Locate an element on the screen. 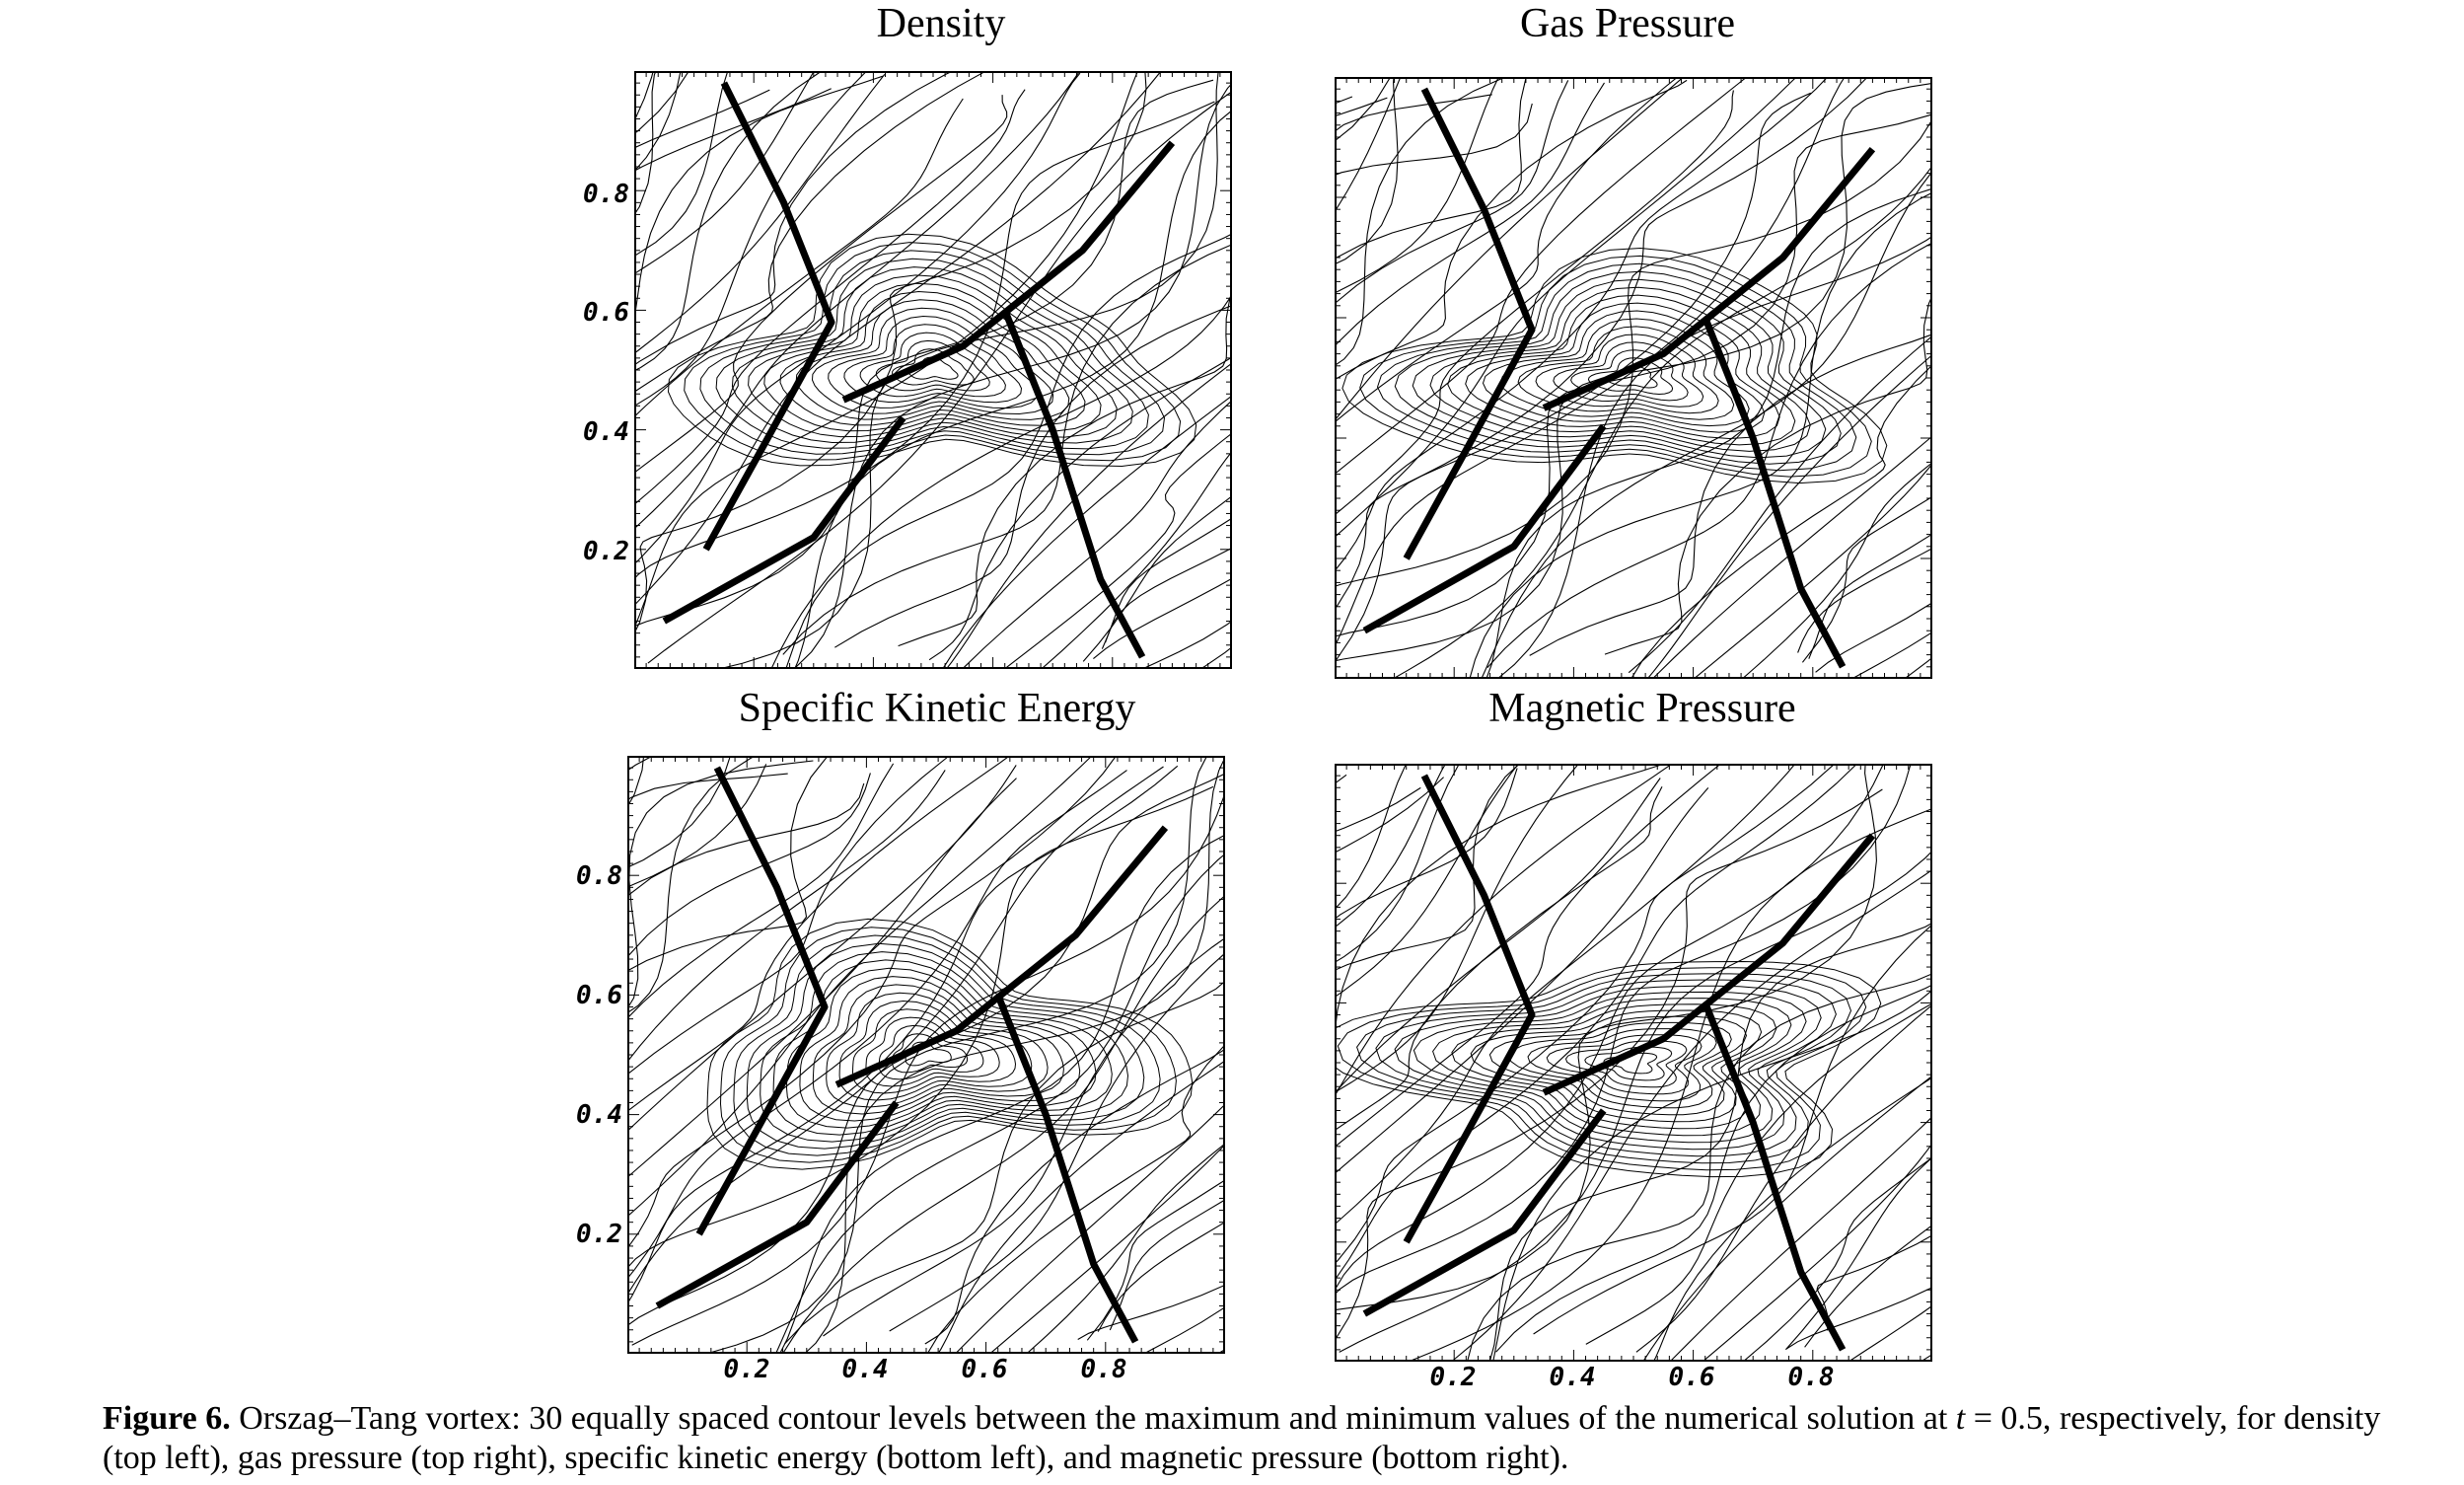 This screenshot has width=2464, height=1485. magnetic-pressure-contour-plot is located at coordinates (1633, 1063).